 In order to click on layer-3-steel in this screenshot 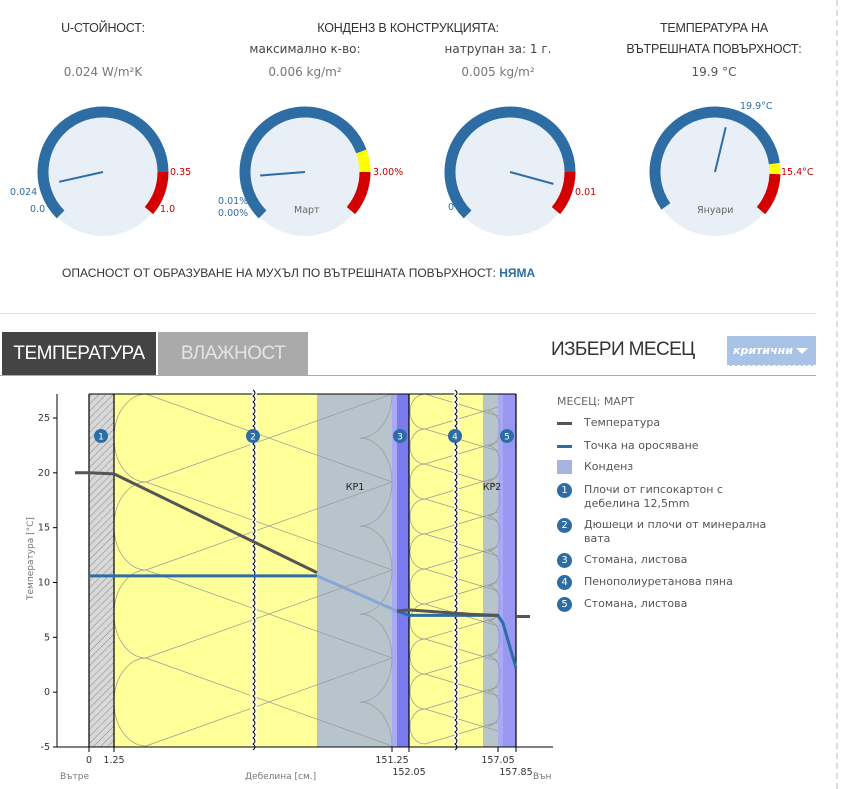, I will do `click(403, 570)`.